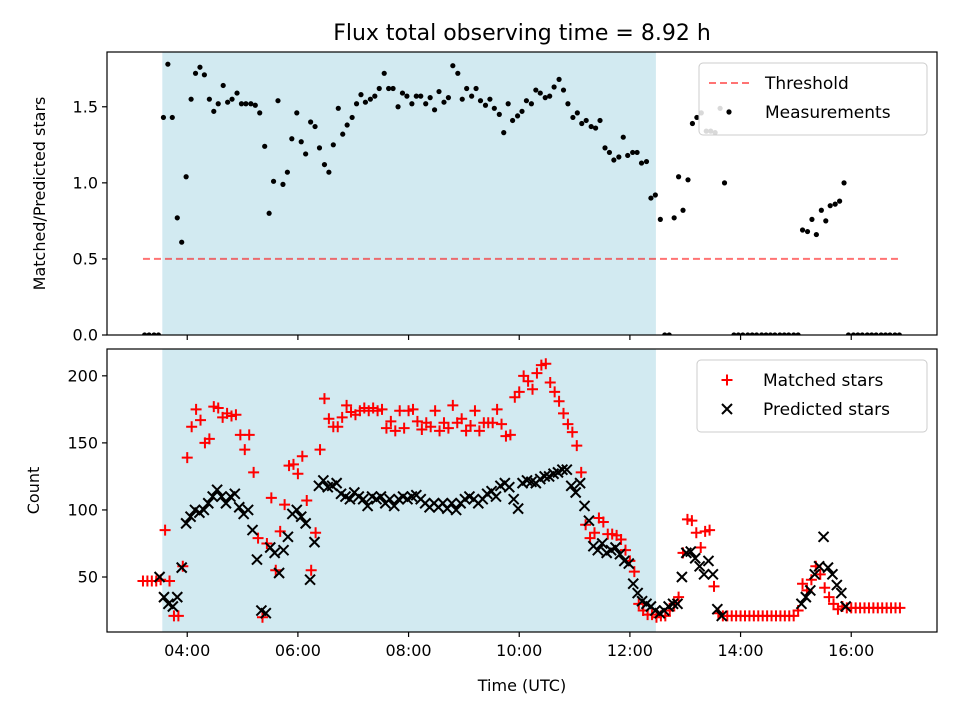 The height and width of the screenshot is (720, 960). What do you see at coordinates (85, 106) in the screenshot?
I see `y-tick-label: 1.5` at bounding box center [85, 106].